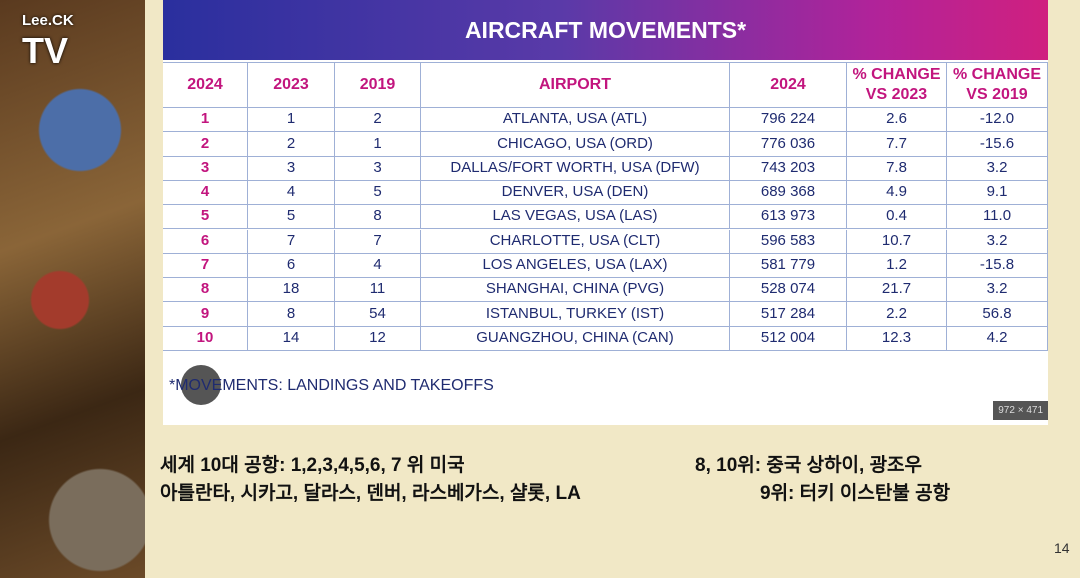  Describe the element at coordinates (575, 193) in the screenshot. I see `table-cell: DENVER, USA (DEN)` at that location.